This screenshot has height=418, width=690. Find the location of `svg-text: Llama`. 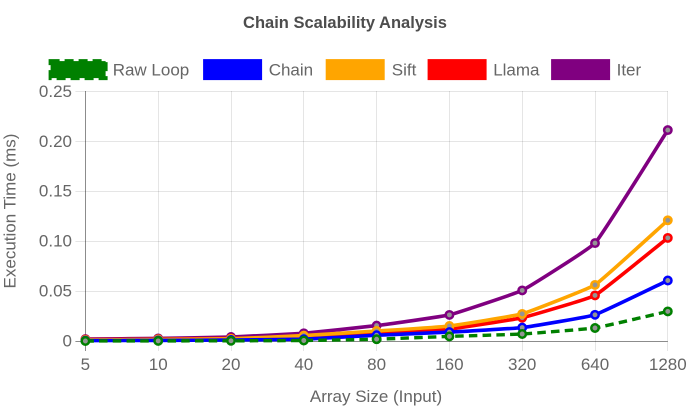

svg-text: Llama is located at coordinates (516, 69).